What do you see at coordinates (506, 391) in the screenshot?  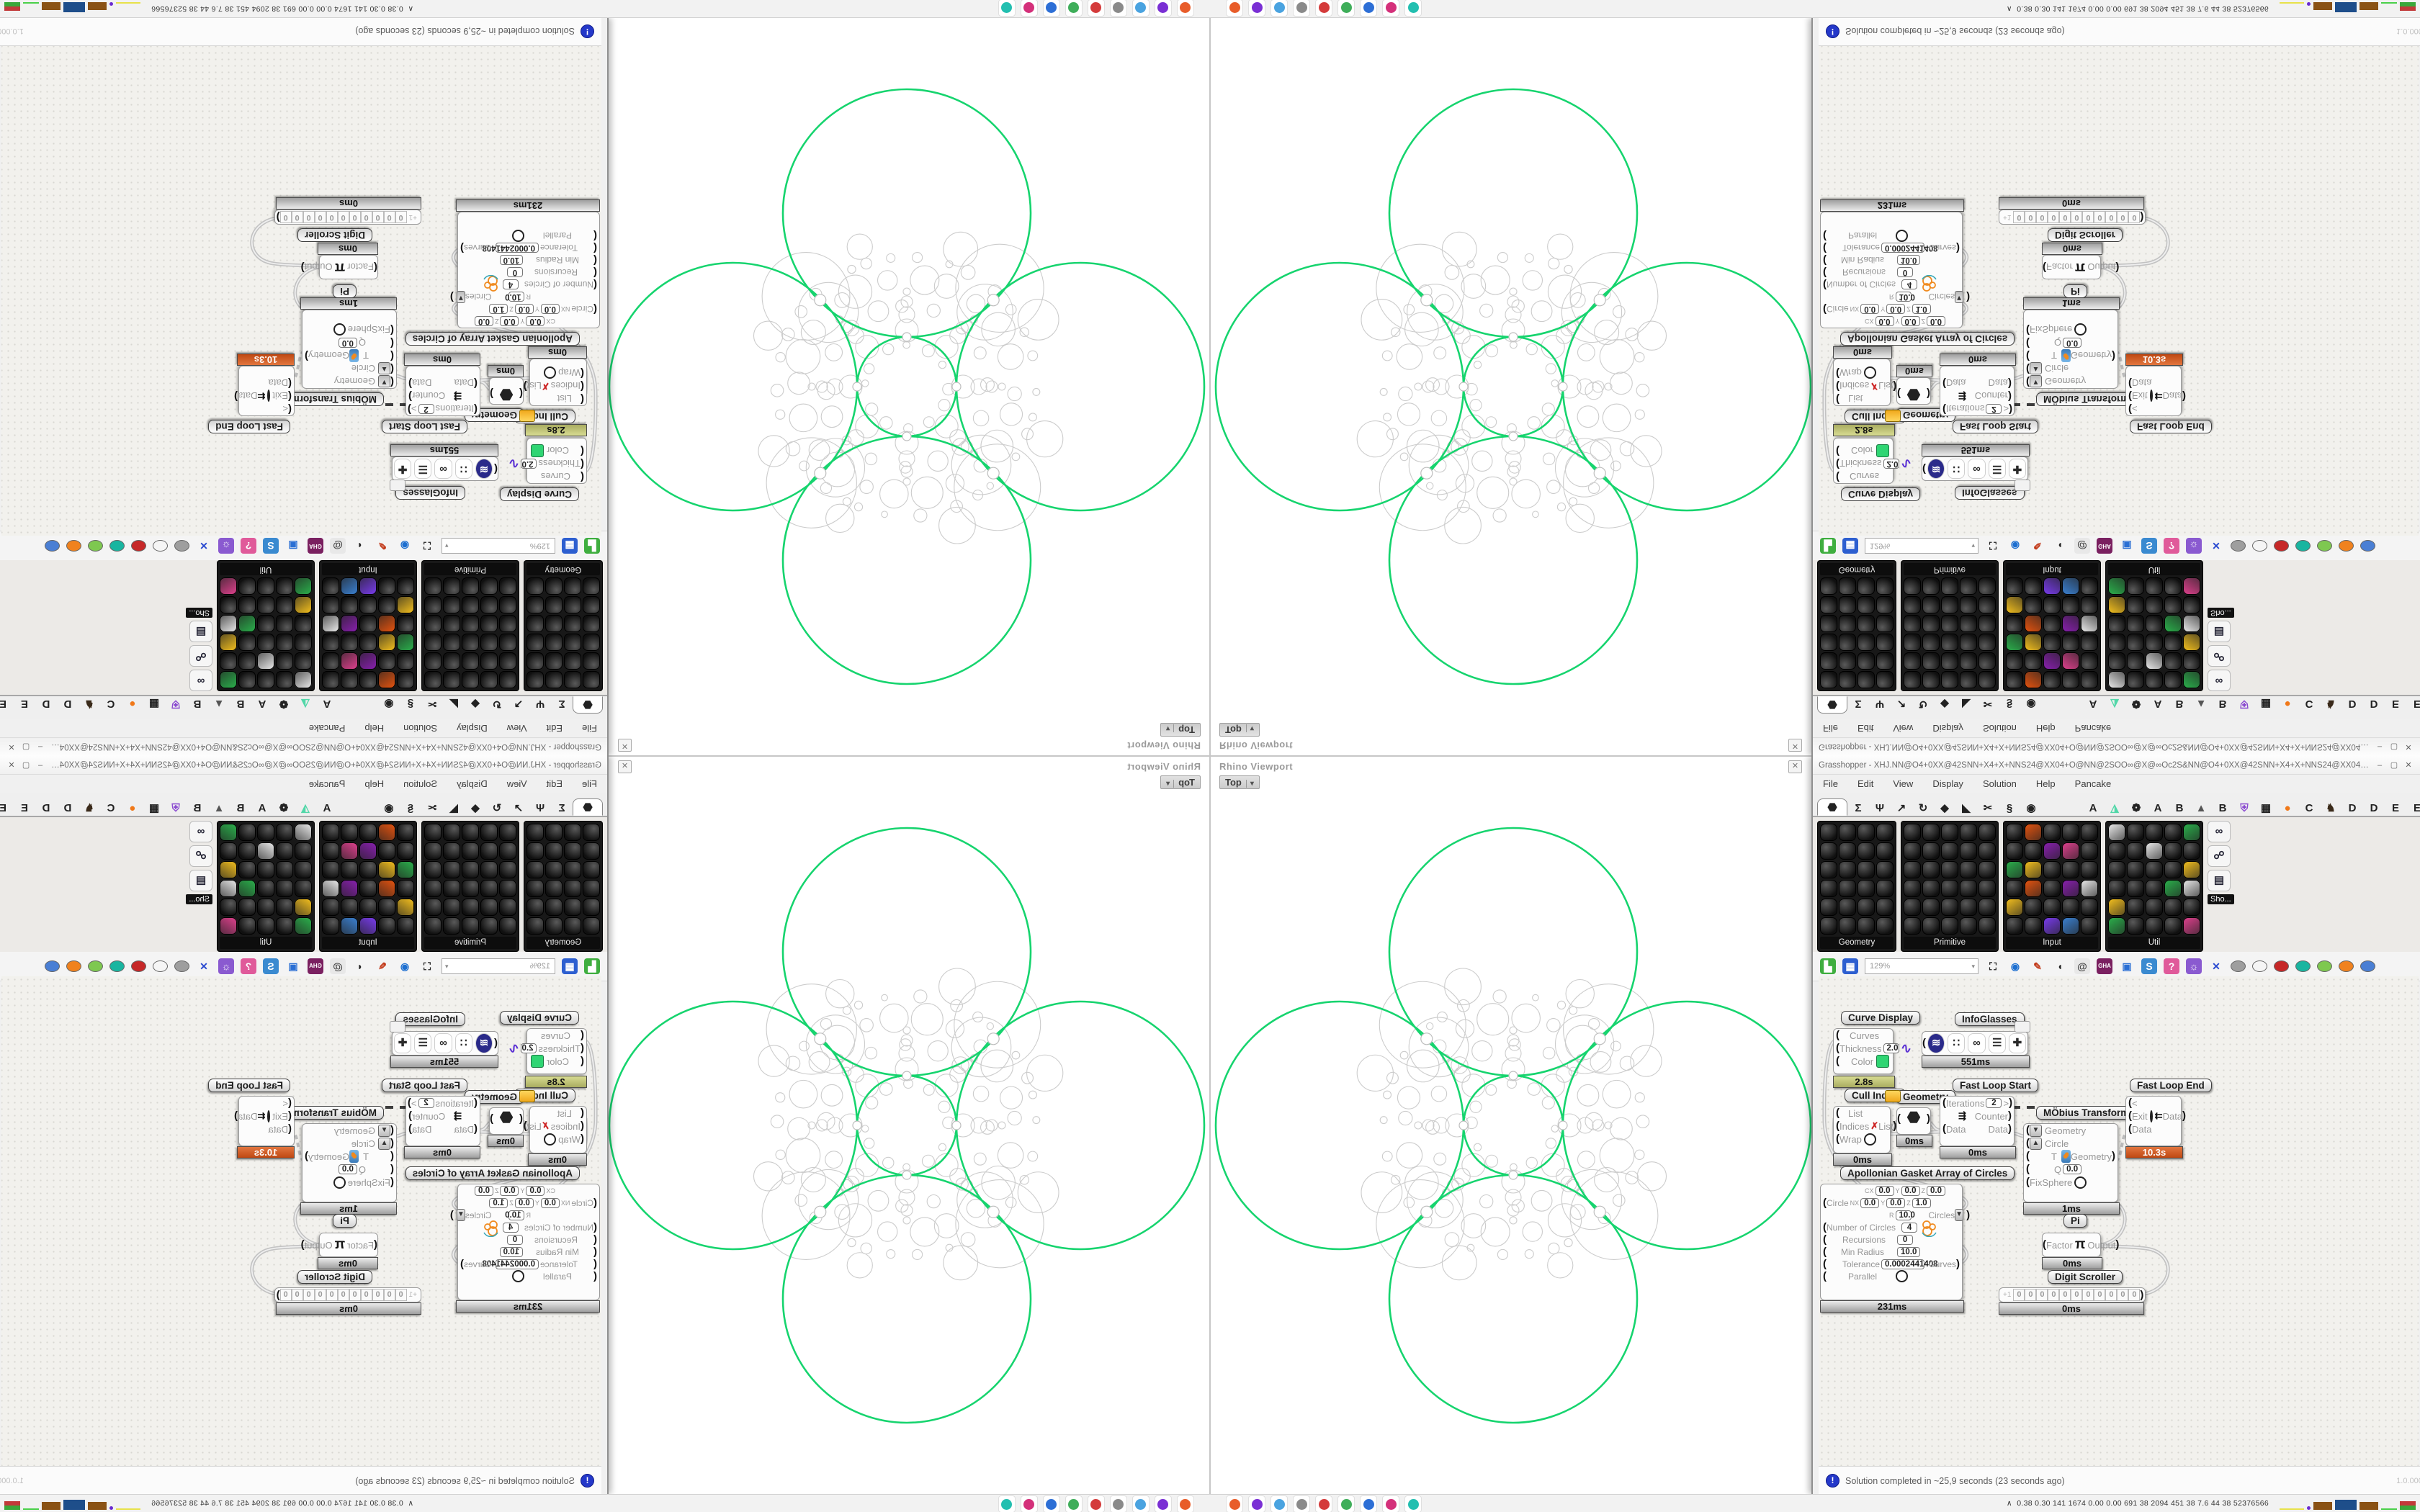 I see `geometry-param-component: ( ⬣ )` at bounding box center [506, 391].